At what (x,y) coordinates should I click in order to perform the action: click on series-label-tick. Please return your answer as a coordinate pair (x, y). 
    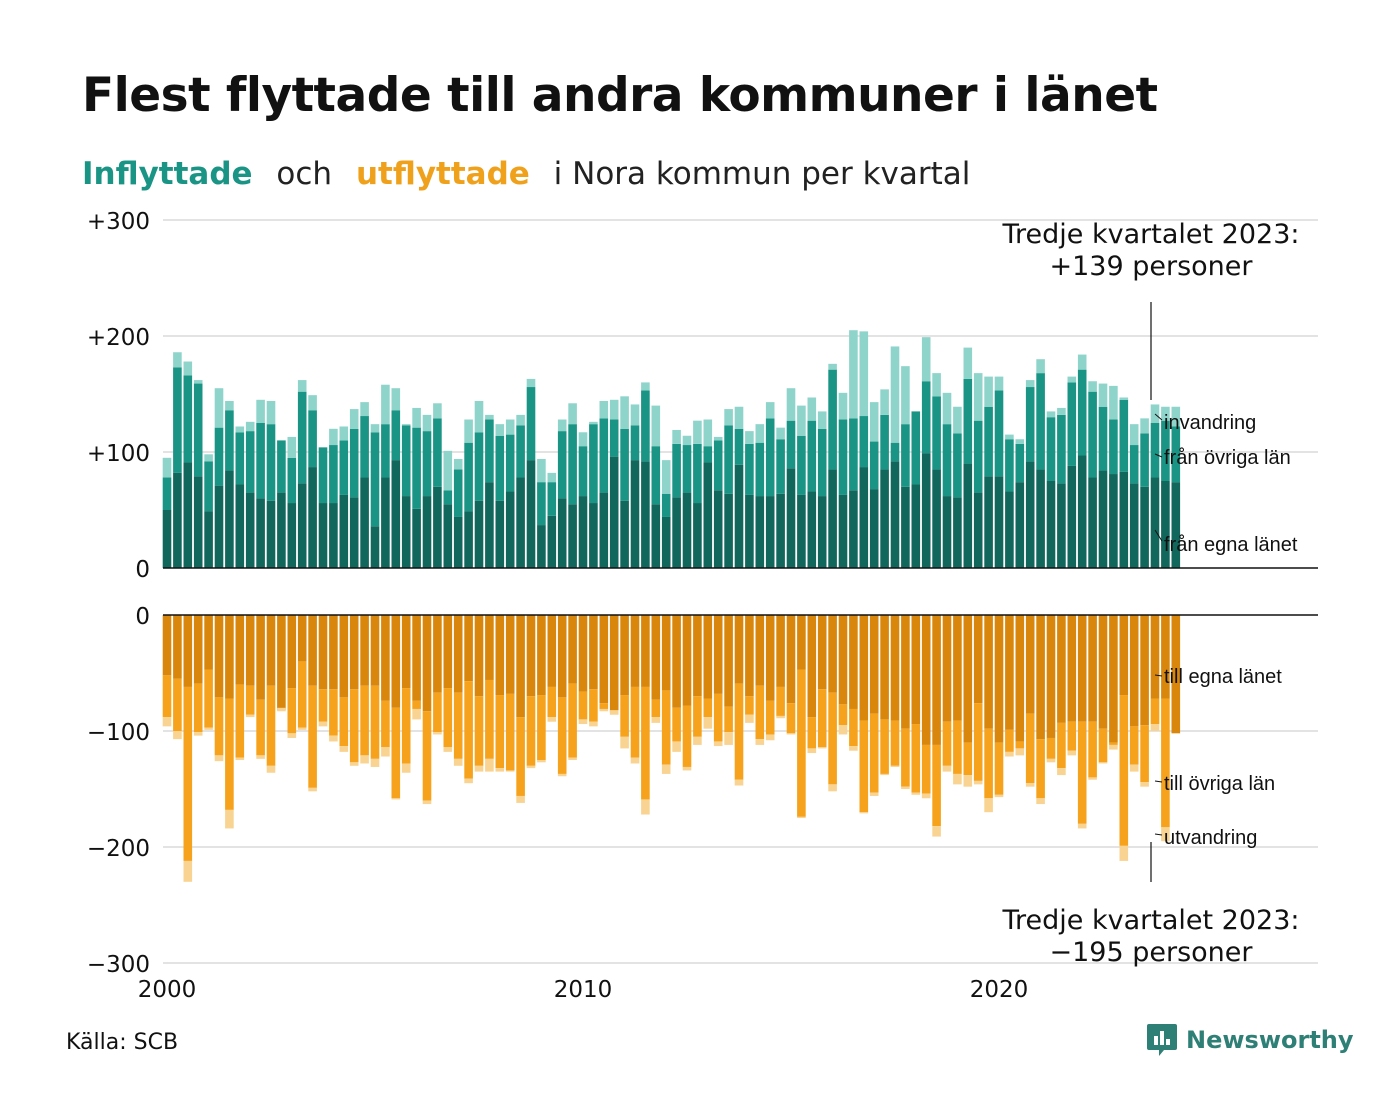
    Looking at the image, I should click on (1158, 675).